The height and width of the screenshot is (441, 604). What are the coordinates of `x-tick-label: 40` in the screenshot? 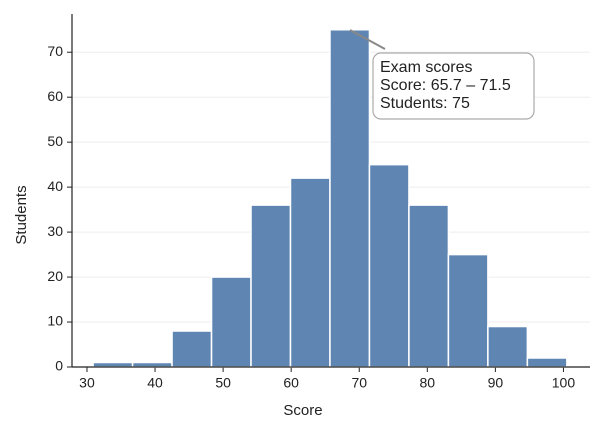 It's located at (155, 383).